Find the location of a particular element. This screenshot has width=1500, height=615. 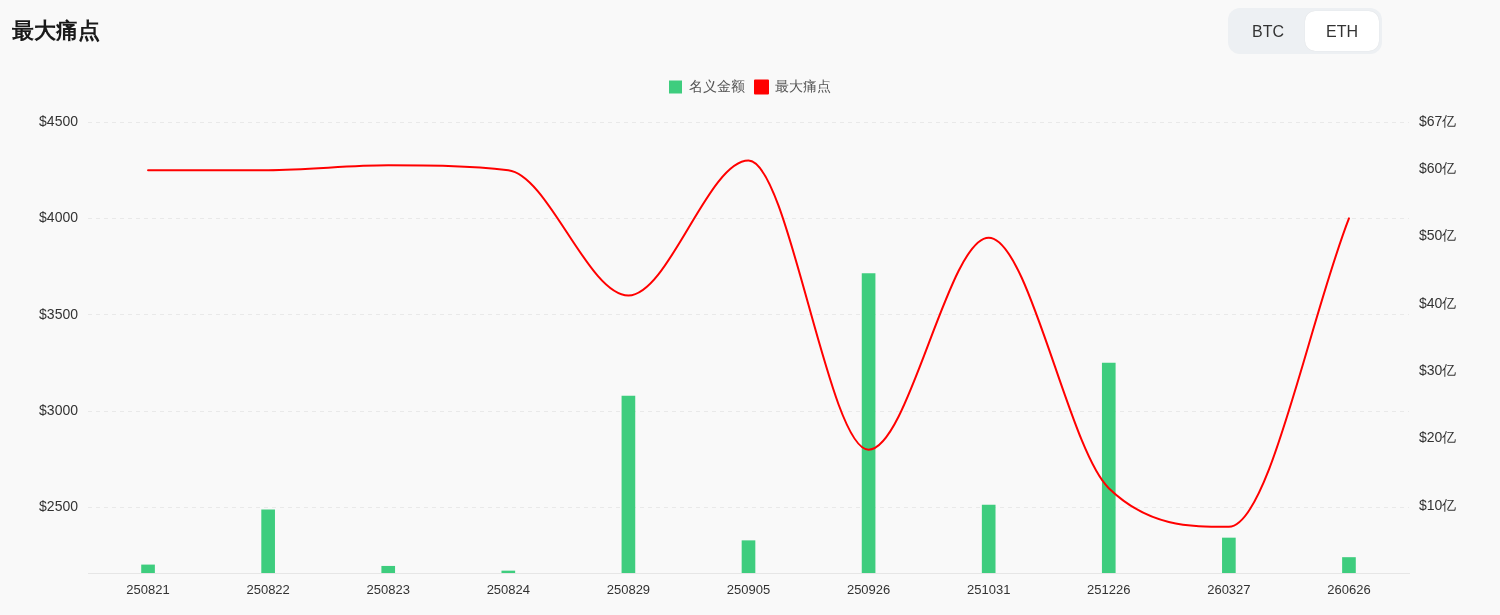

x-tick-label: 250824 is located at coordinates (508, 590).